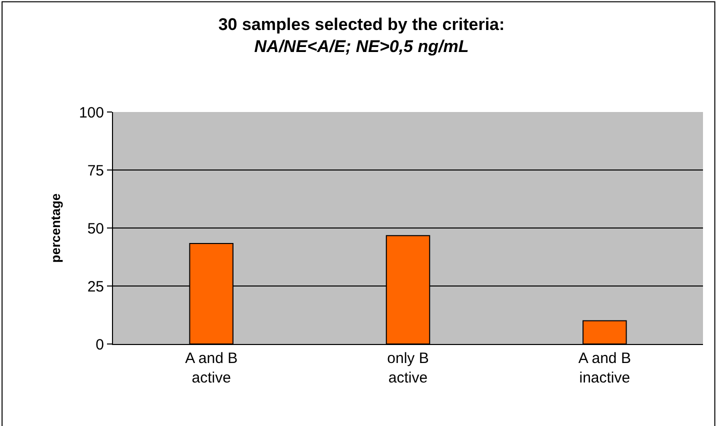 This screenshot has height=426, width=723. I want to click on x-tick-label: only B active, so click(408, 368).